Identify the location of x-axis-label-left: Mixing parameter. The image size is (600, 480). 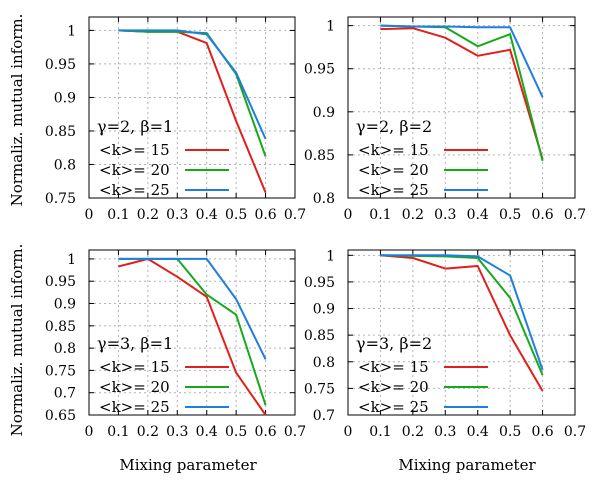
(188, 465).